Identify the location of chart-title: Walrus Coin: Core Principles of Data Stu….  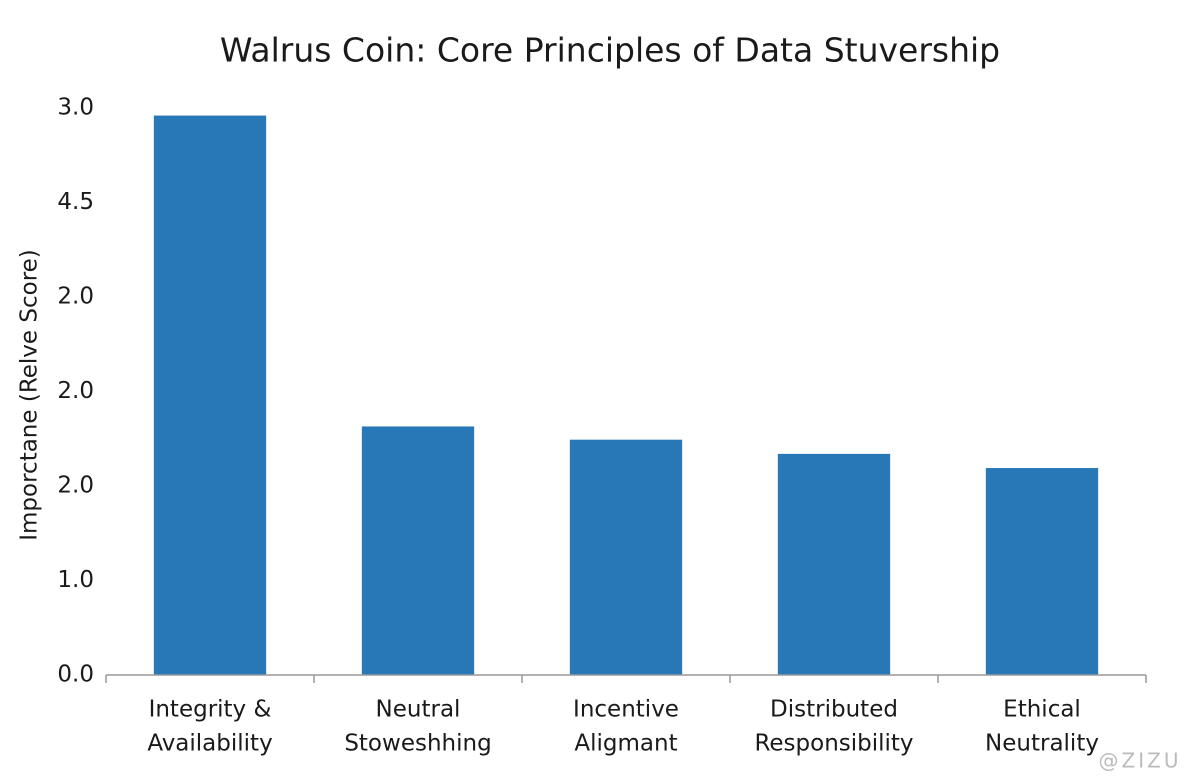
(610, 50).